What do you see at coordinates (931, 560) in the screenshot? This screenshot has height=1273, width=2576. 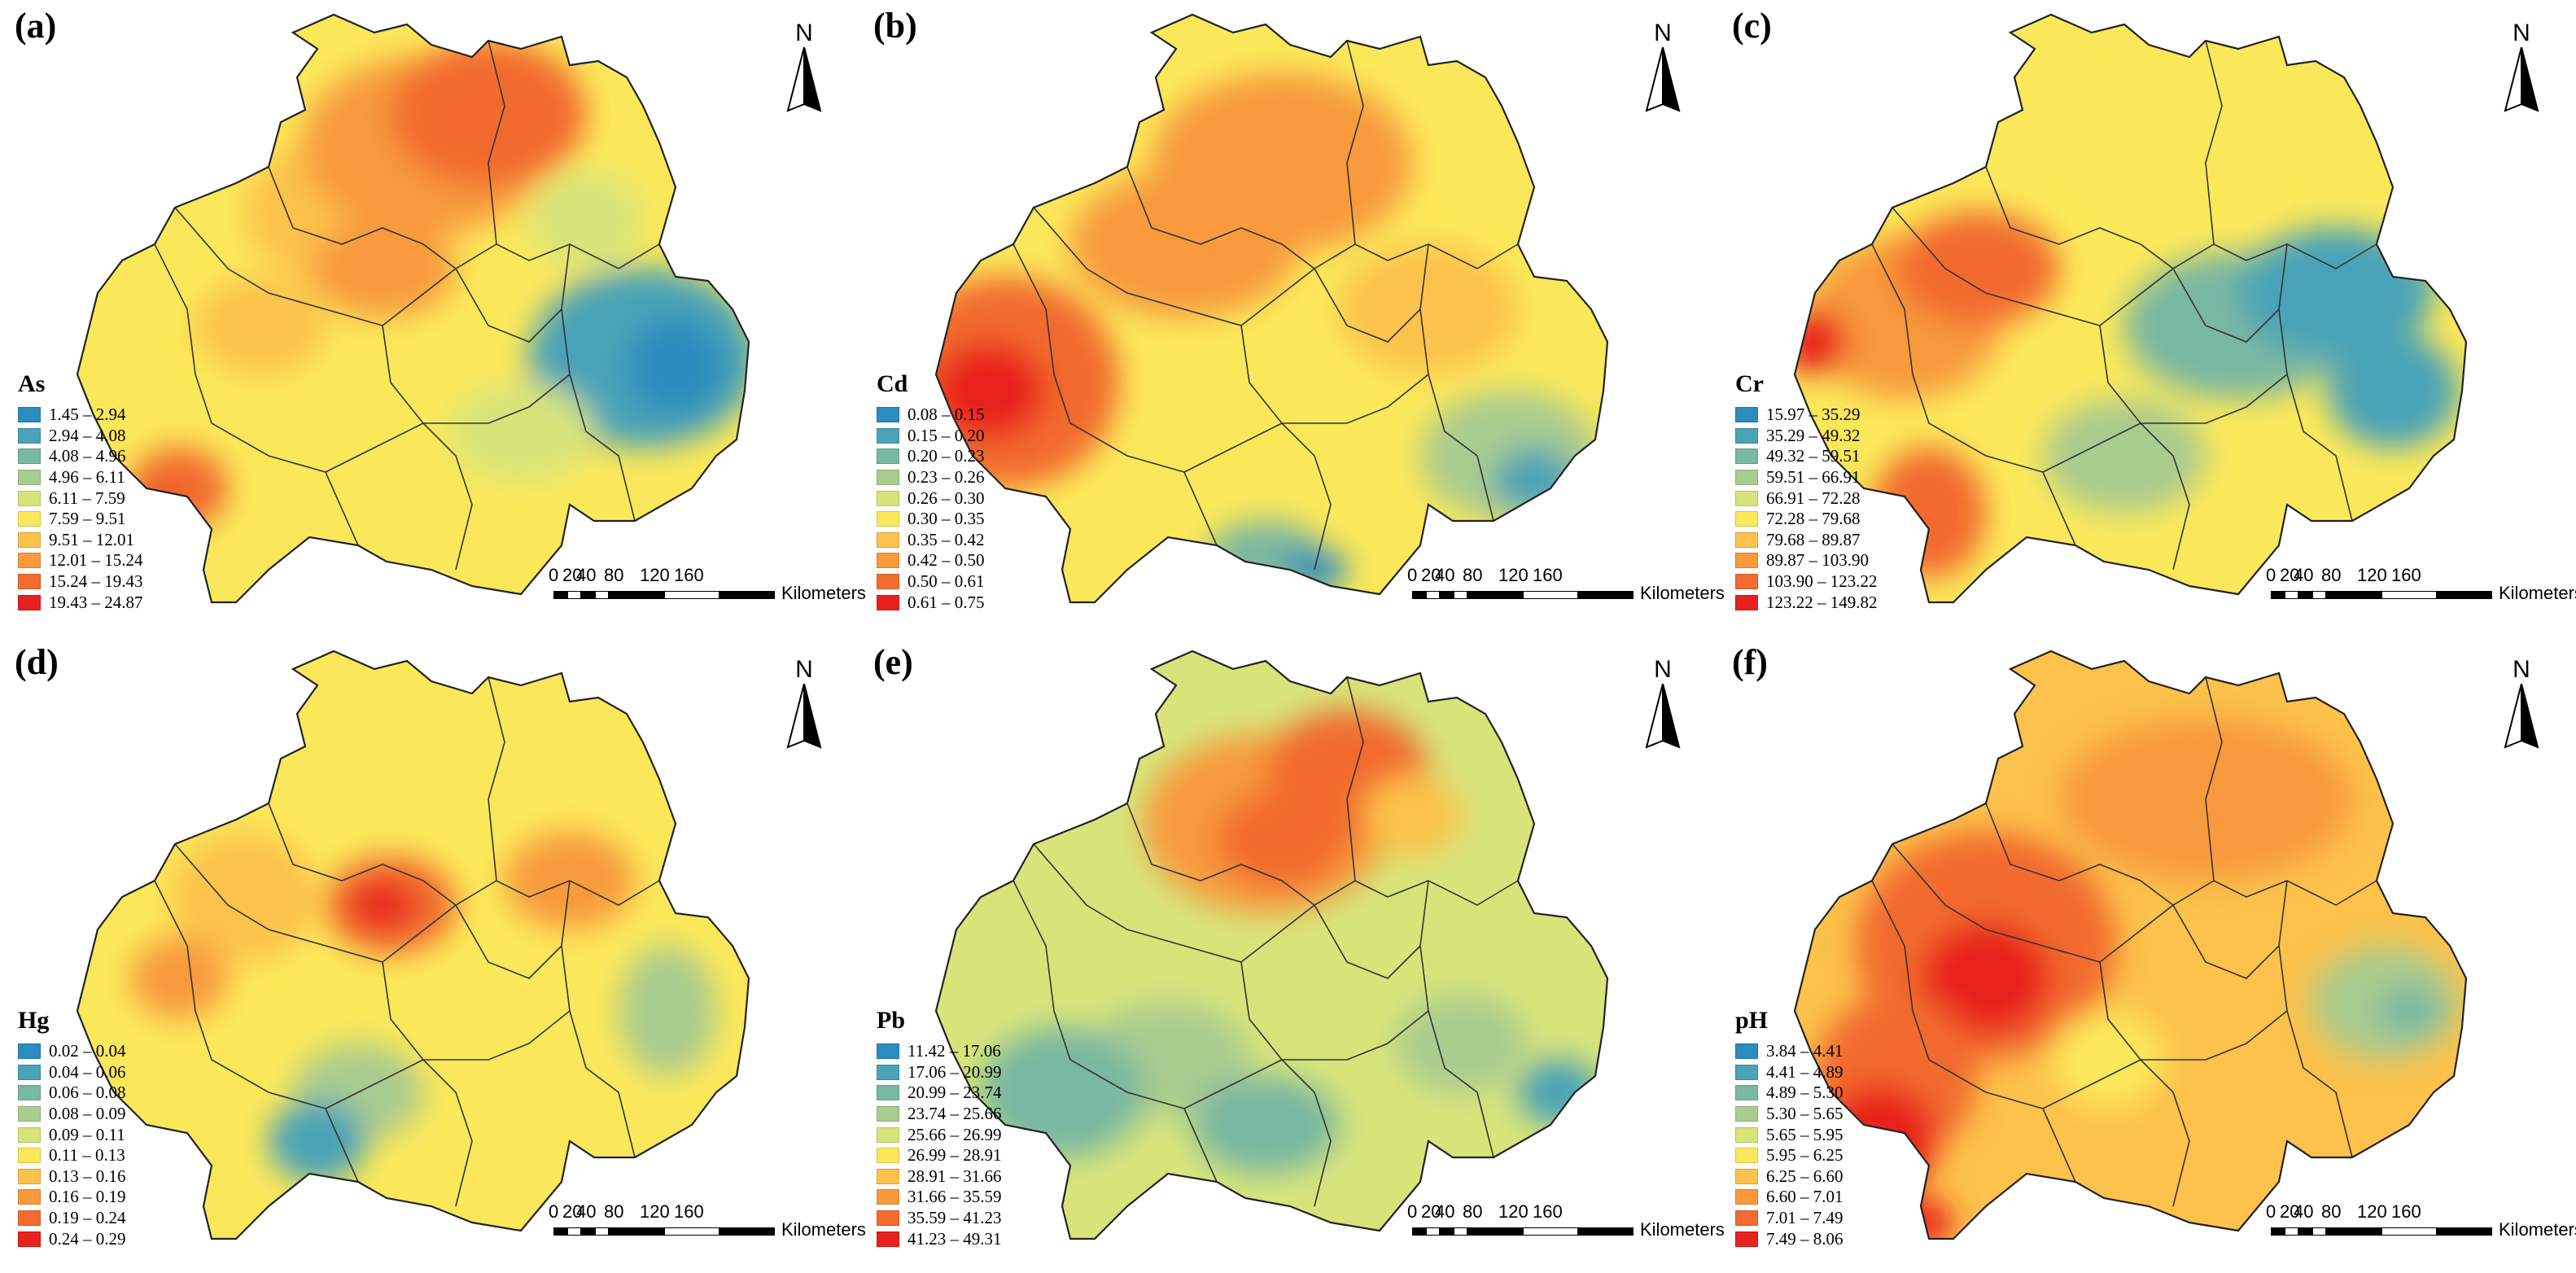 I see `legend-entry: 0.42 – 0.50` at bounding box center [931, 560].